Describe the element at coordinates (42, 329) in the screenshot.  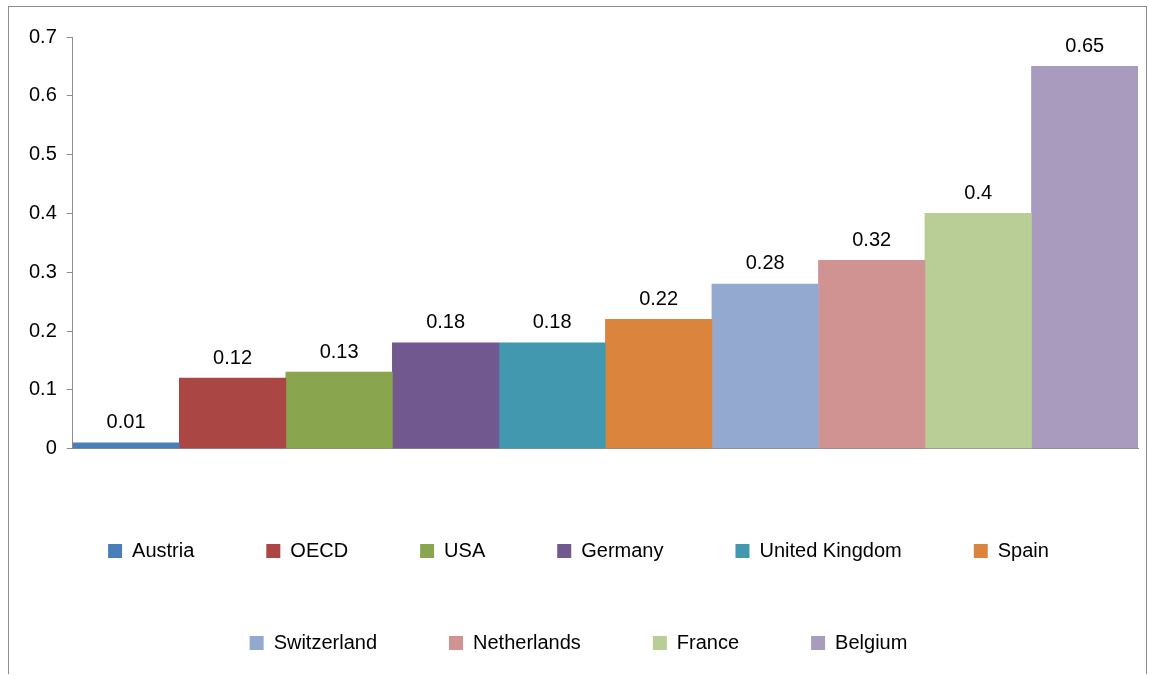
I see `y-tick-label: 0.2` at that location.